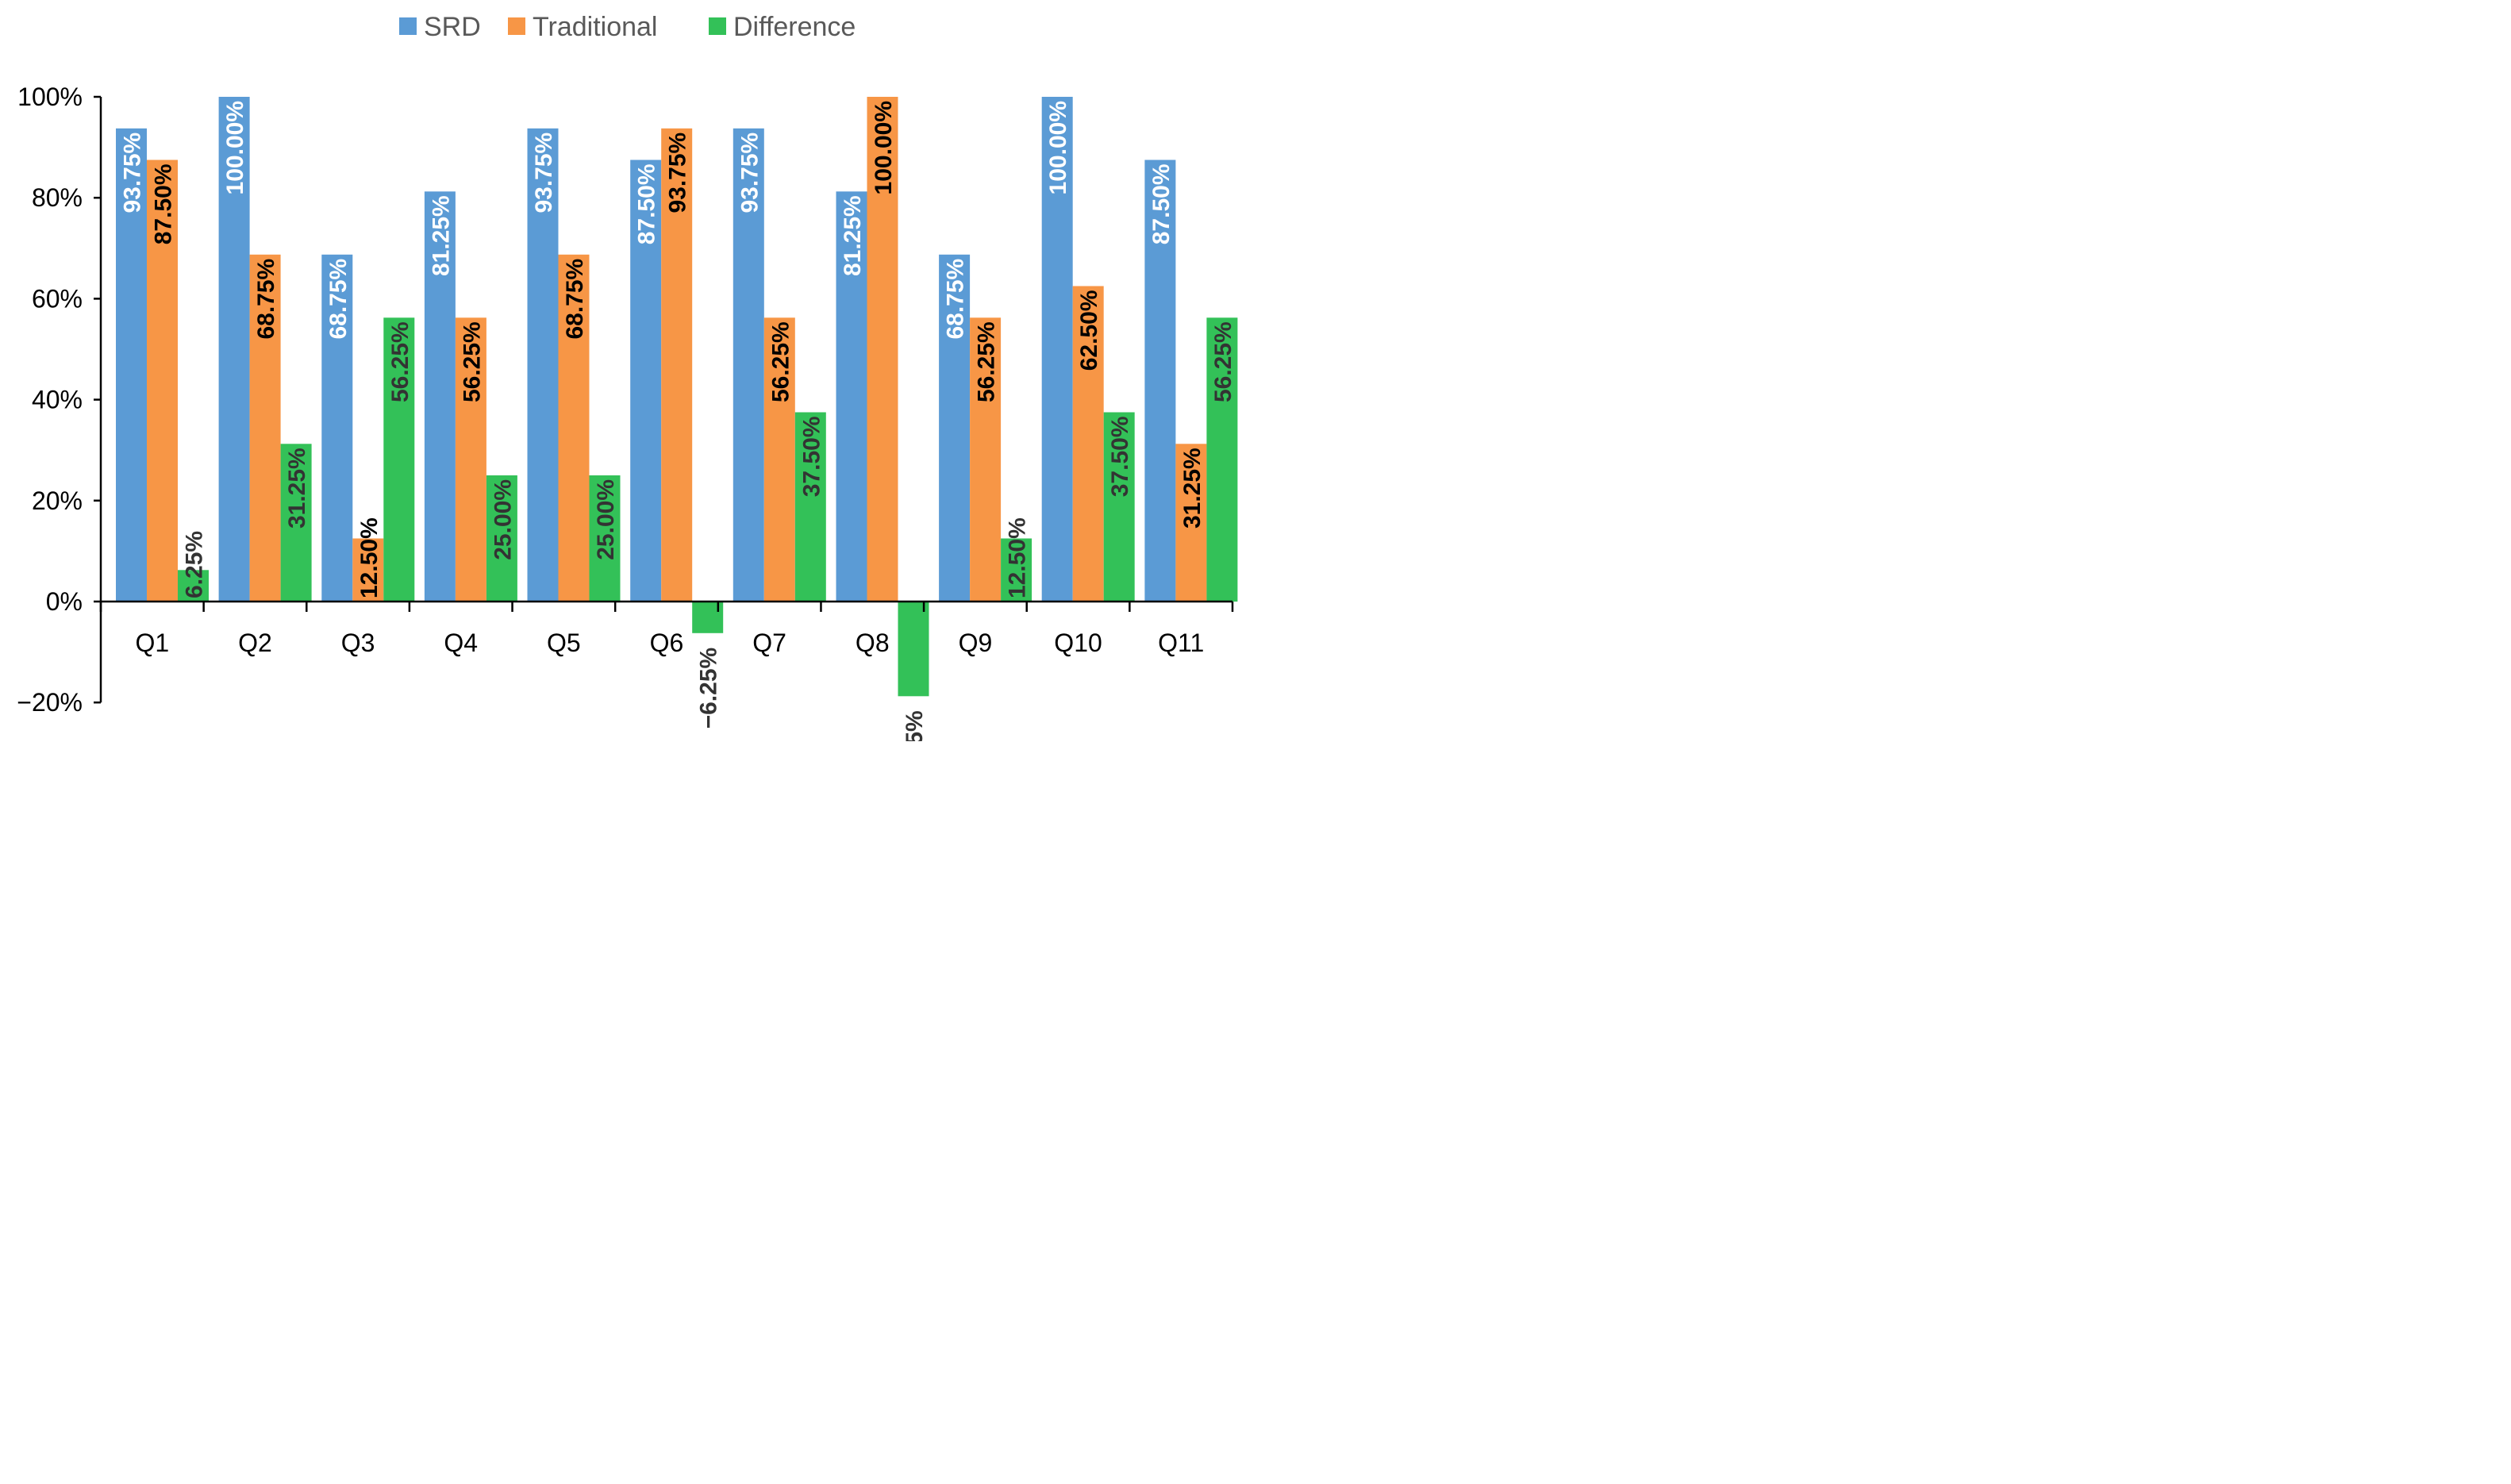 This screenshot has width=2511, height=1484. What do you see at coordinates (1119, 507) in the screenshot?
I see `bar-difference-q10` at bounding box center [1119, 507].